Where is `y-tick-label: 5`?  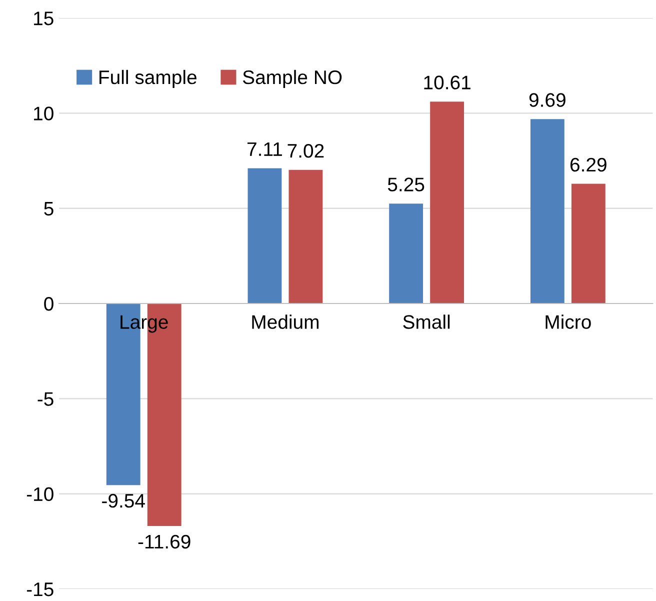 y-tick-label: 5 is located at coordinates (49, 209).